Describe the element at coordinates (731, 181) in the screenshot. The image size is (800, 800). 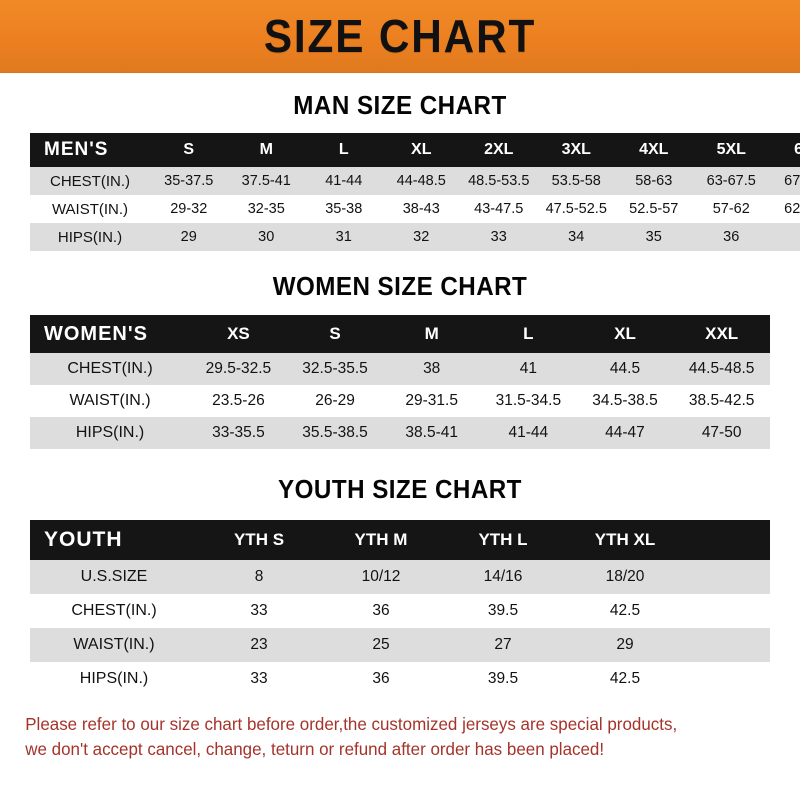
I see `man-chest-5xl: 63-67.5` at that location.